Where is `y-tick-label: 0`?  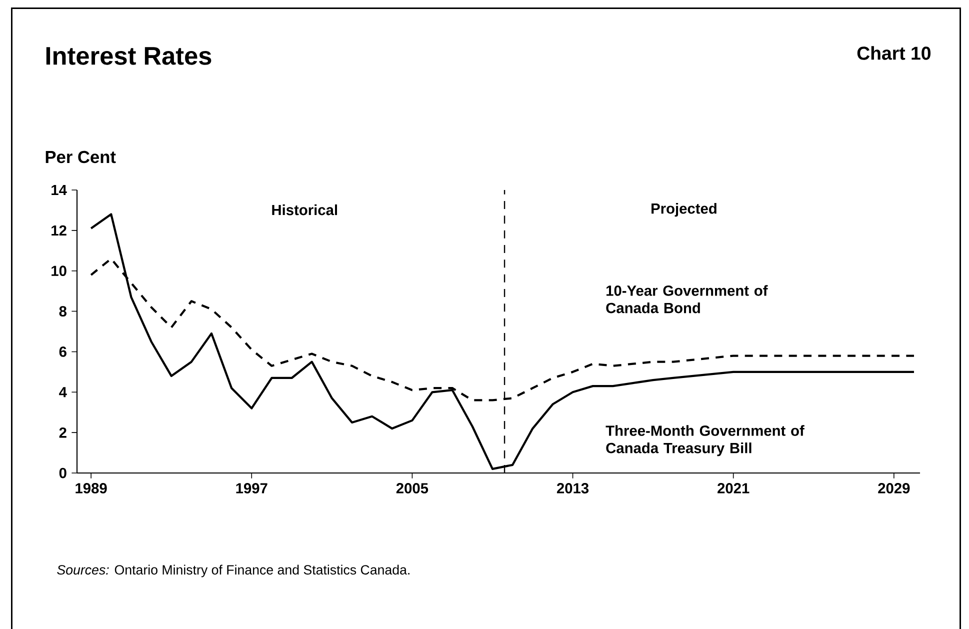
y-tick-label: 0 is located at coordinates (62, 473).